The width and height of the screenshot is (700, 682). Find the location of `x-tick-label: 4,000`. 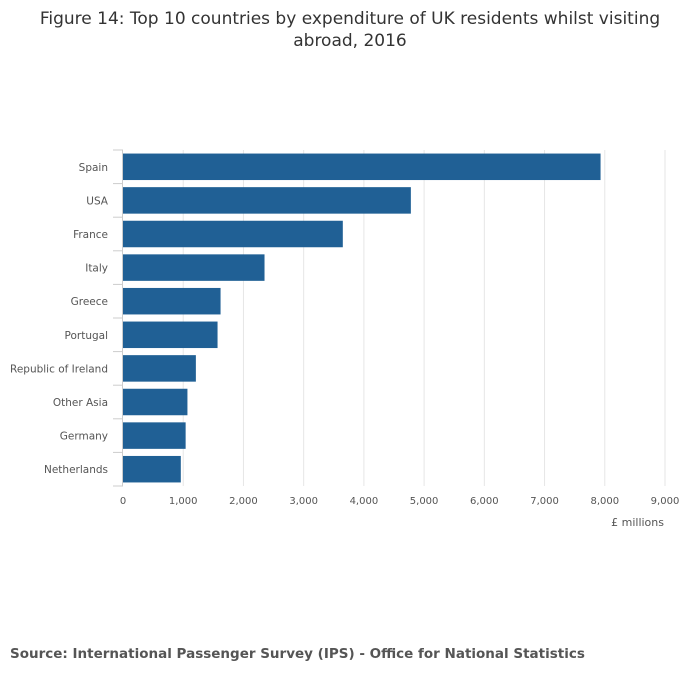

x-tick-label: 4,000 is located at coordinates (364, 501).